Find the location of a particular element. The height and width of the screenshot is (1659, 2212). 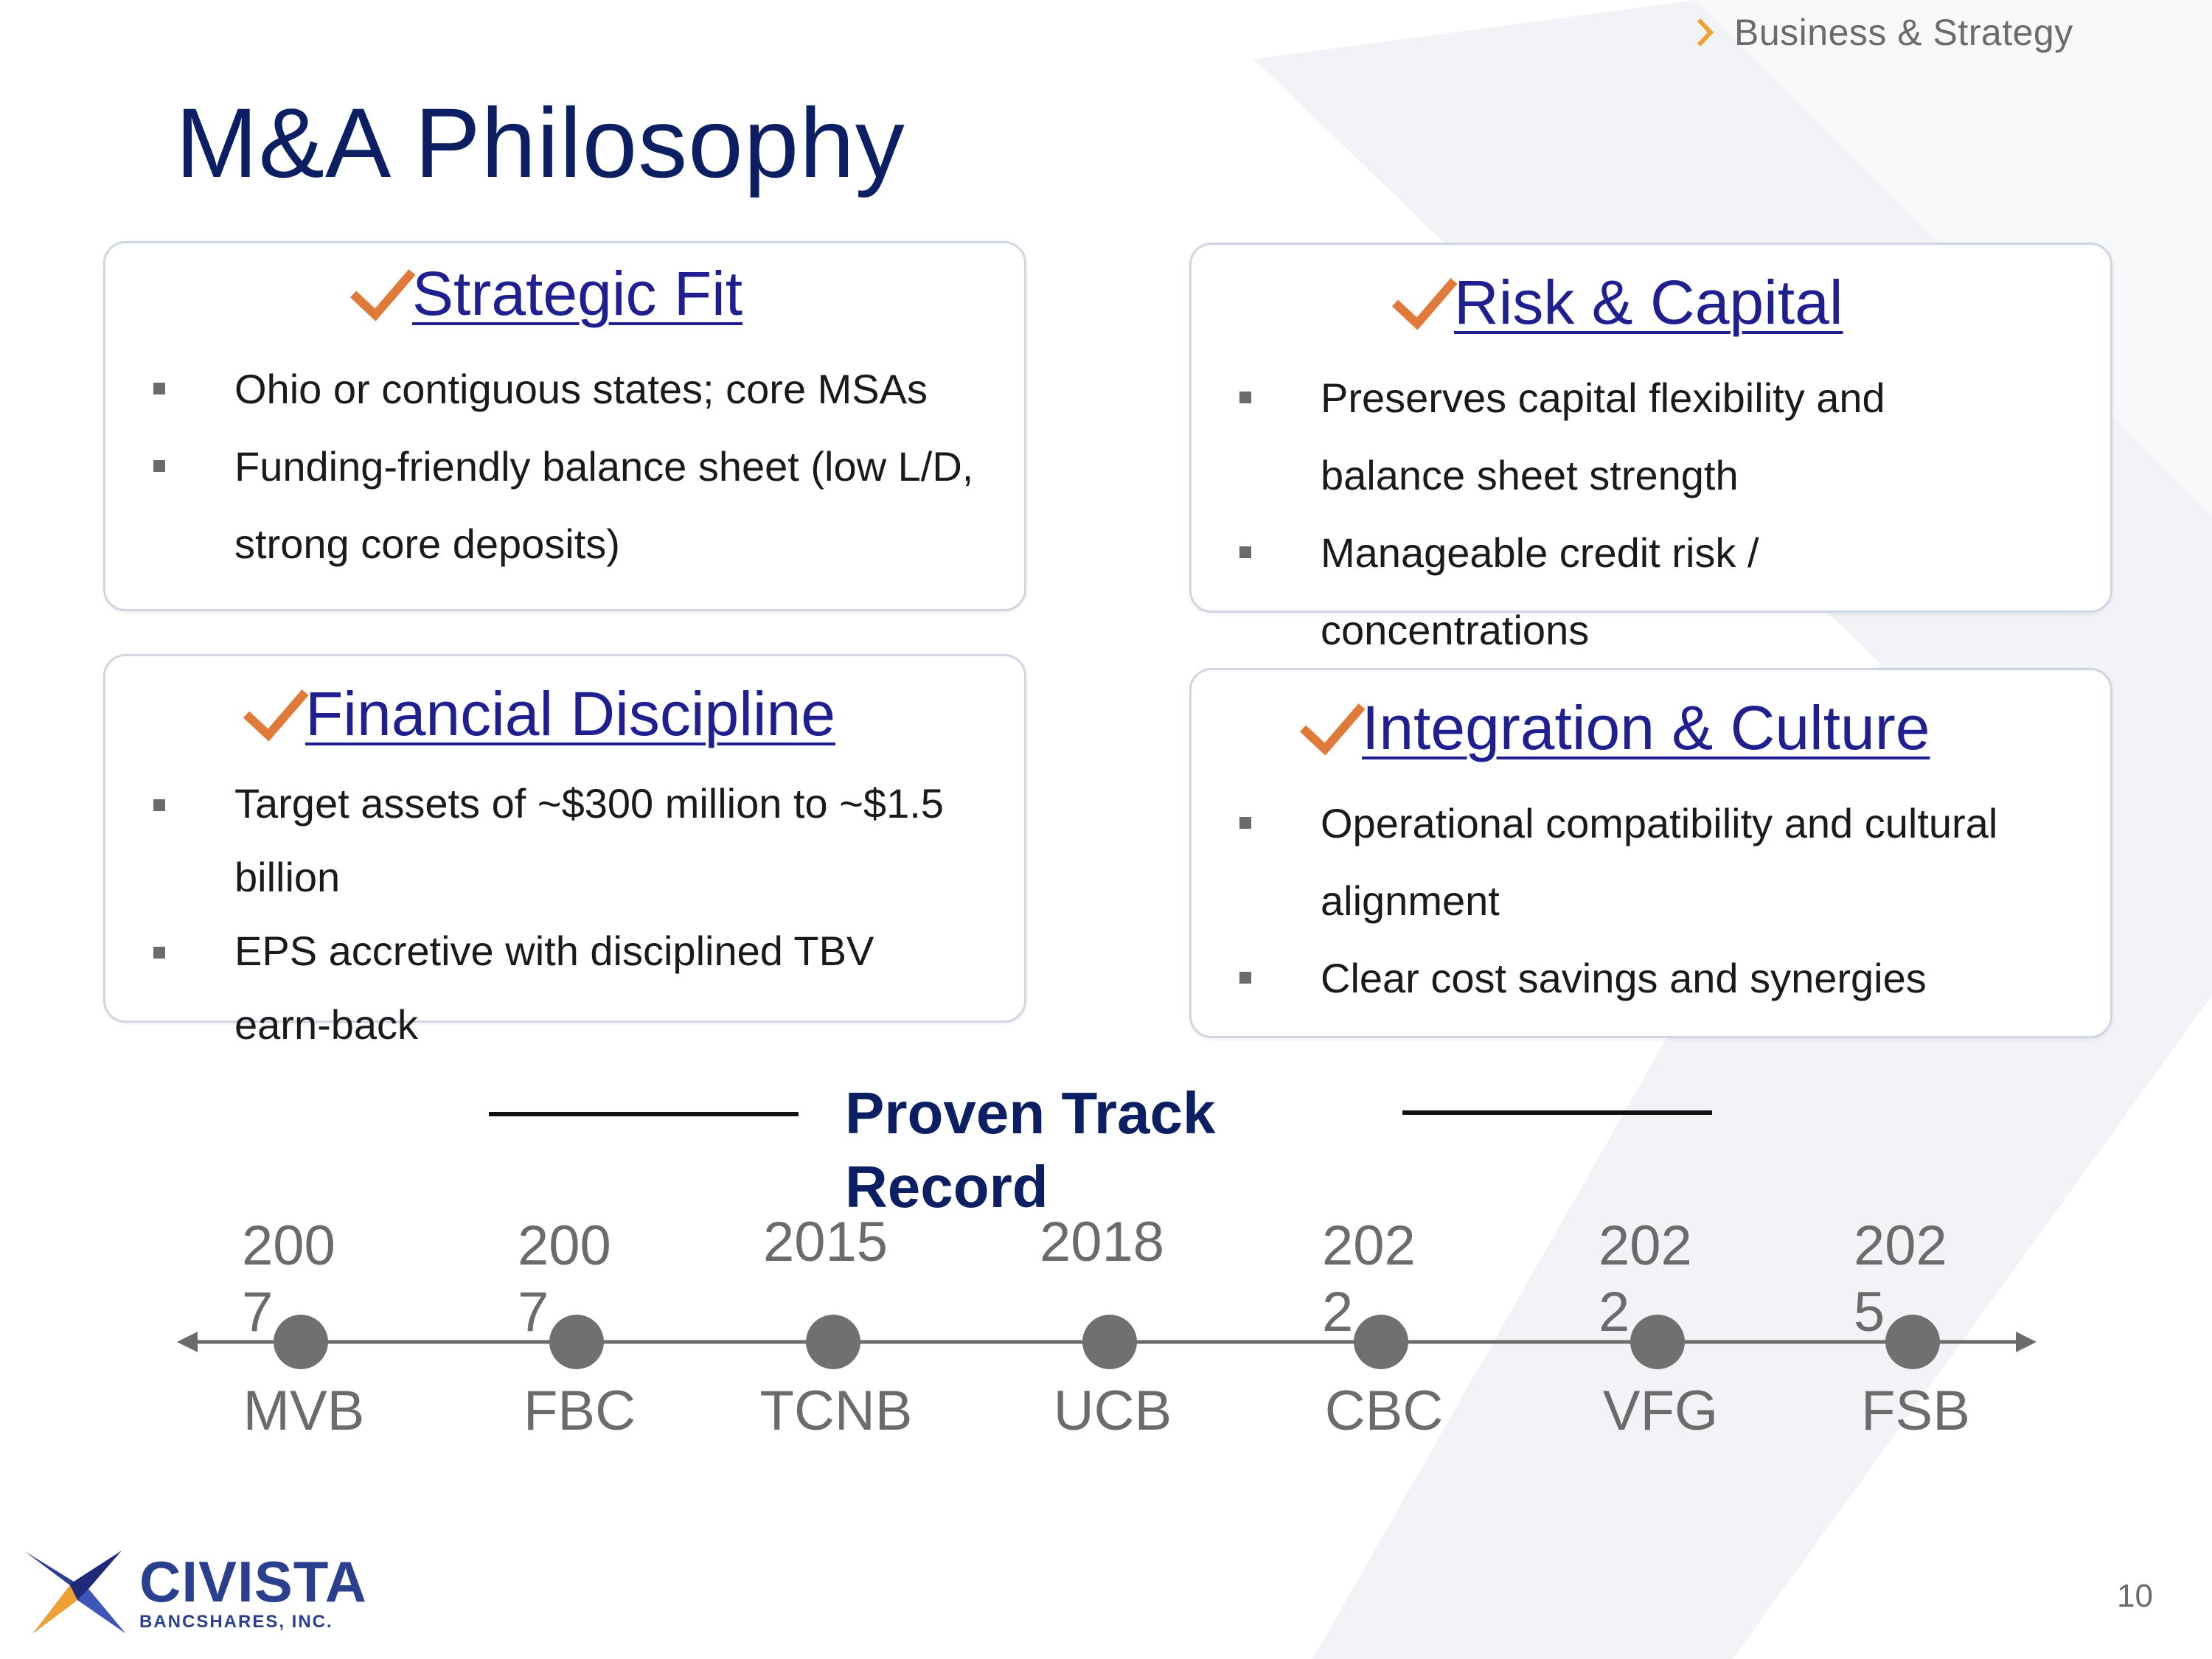

divider-line-left is located at coordinates (644, 1114).